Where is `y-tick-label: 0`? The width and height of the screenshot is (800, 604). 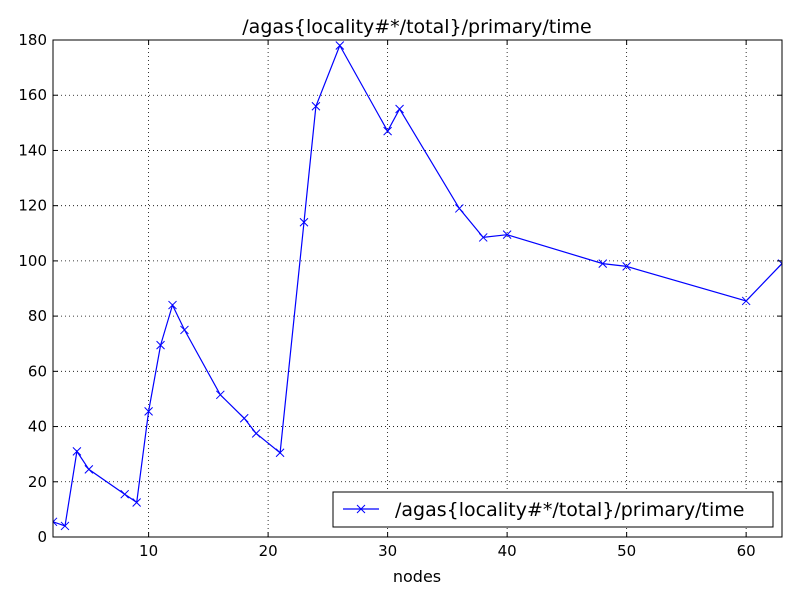
y-tick-label: 0 is located at coordinates (42, 537).